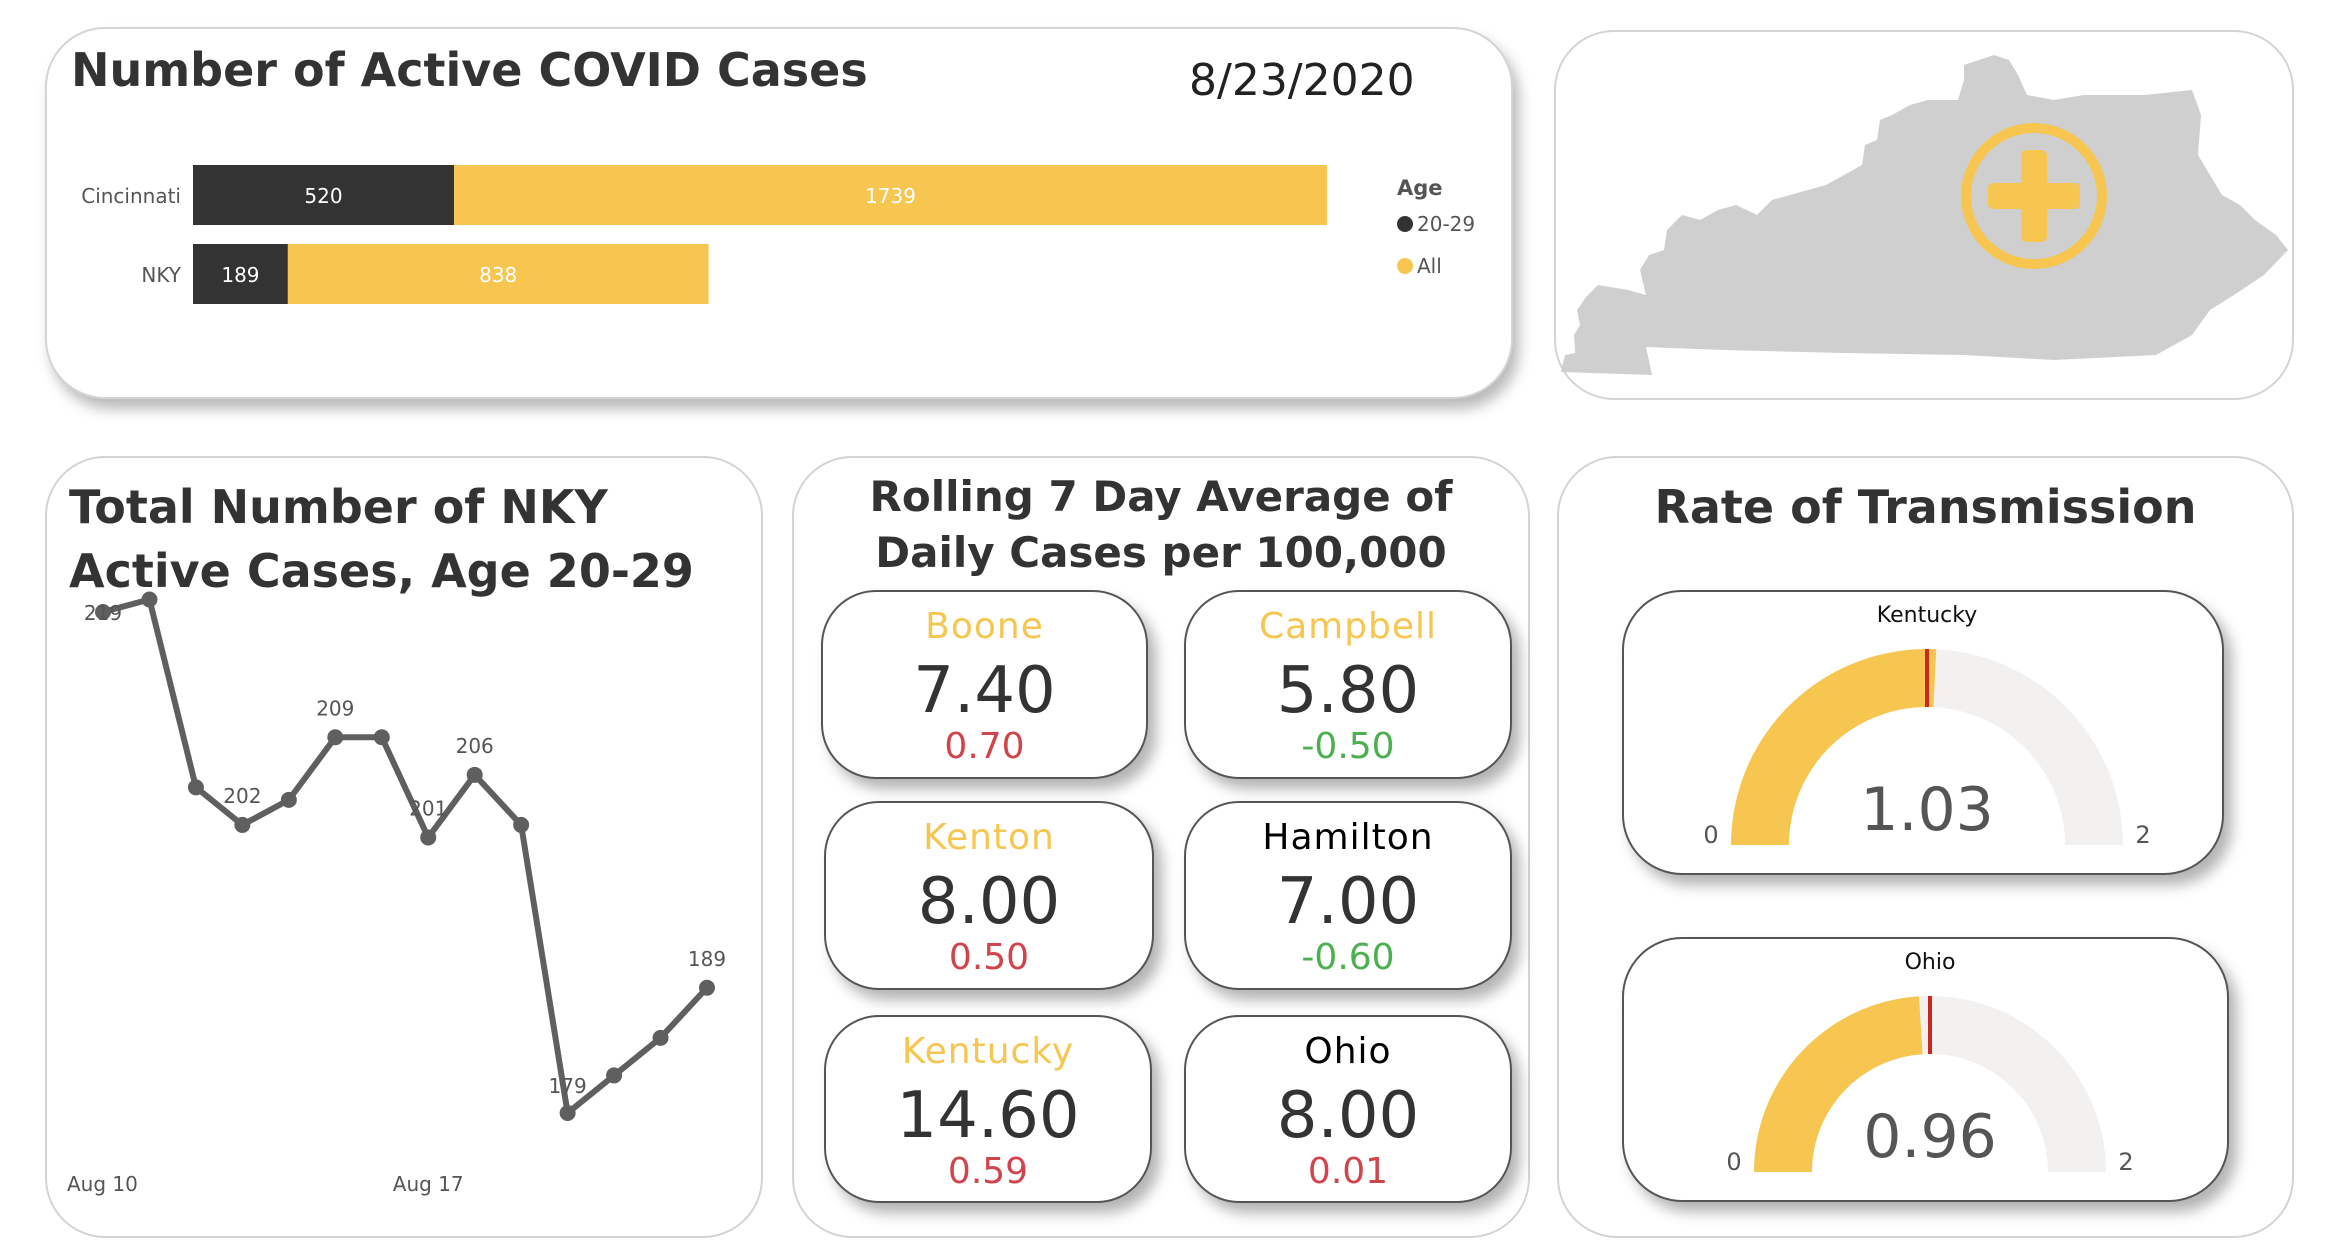 This screenshot has width=2334, height=1240. I want to click on bar-value-label: 1739, so click(890, 196).